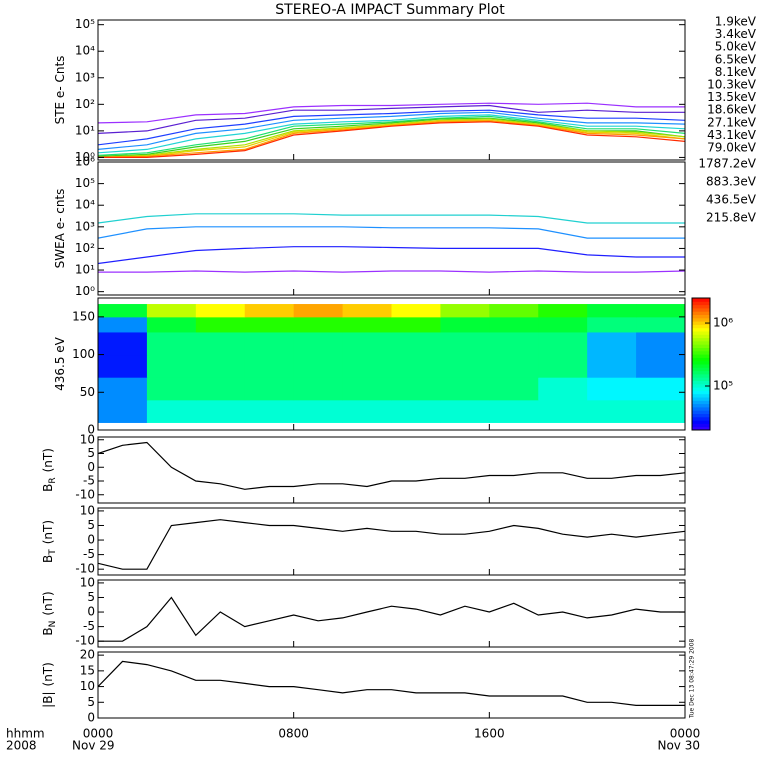  I want to click on y-label-main: |B|, so click(48, 699).